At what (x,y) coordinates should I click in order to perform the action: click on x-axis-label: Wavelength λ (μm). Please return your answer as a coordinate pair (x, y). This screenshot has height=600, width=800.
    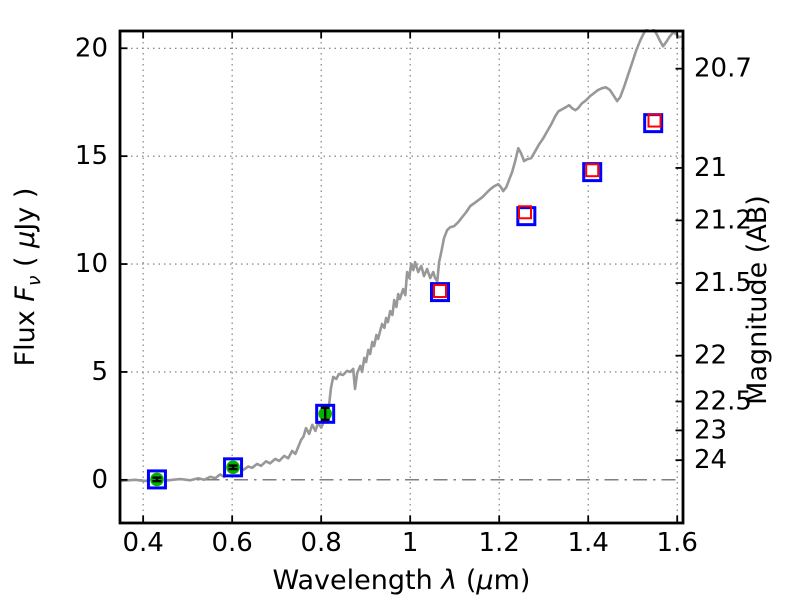
    Looking at the image, I should click on (402, 580).